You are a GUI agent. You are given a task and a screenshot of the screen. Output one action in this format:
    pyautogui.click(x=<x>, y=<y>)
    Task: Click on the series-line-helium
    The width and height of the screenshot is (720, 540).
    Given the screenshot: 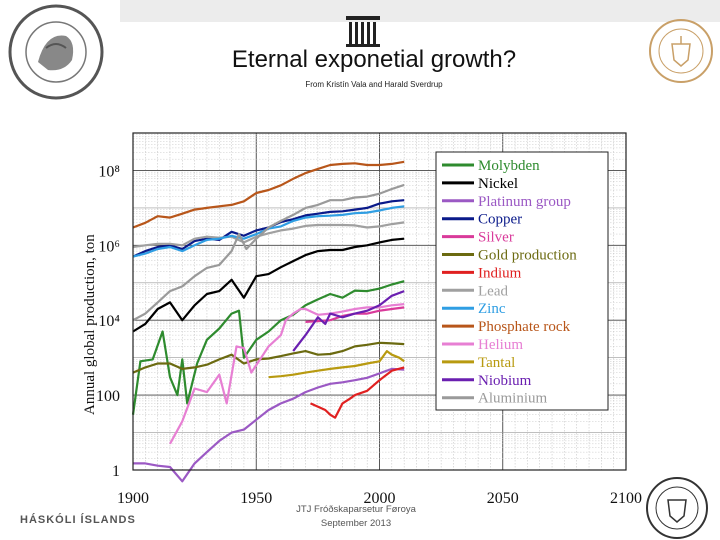 What is the action you would take?
    pyautogui.click(x=287, y=374)
    